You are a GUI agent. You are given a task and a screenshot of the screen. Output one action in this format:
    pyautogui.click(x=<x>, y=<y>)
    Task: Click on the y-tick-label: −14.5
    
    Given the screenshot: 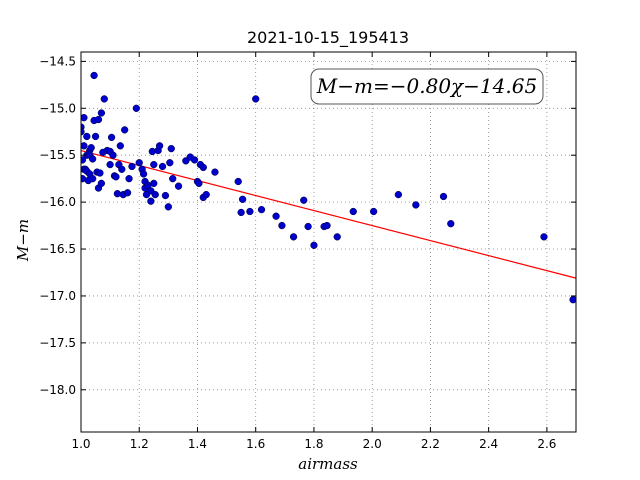 What is the action you would take?
    pyautogui.click(x=57, y=61)
    